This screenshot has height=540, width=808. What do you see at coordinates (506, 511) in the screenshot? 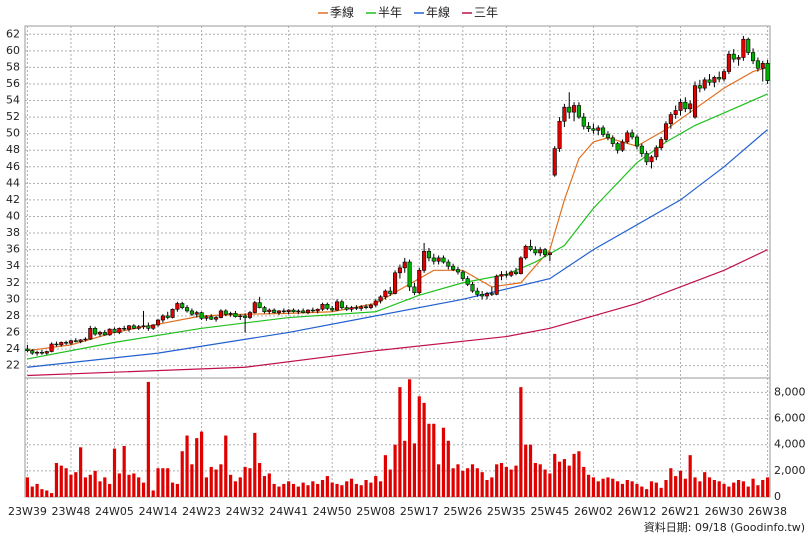
I see `x-tick-label: 25W35` at bounding box center [506, 511].